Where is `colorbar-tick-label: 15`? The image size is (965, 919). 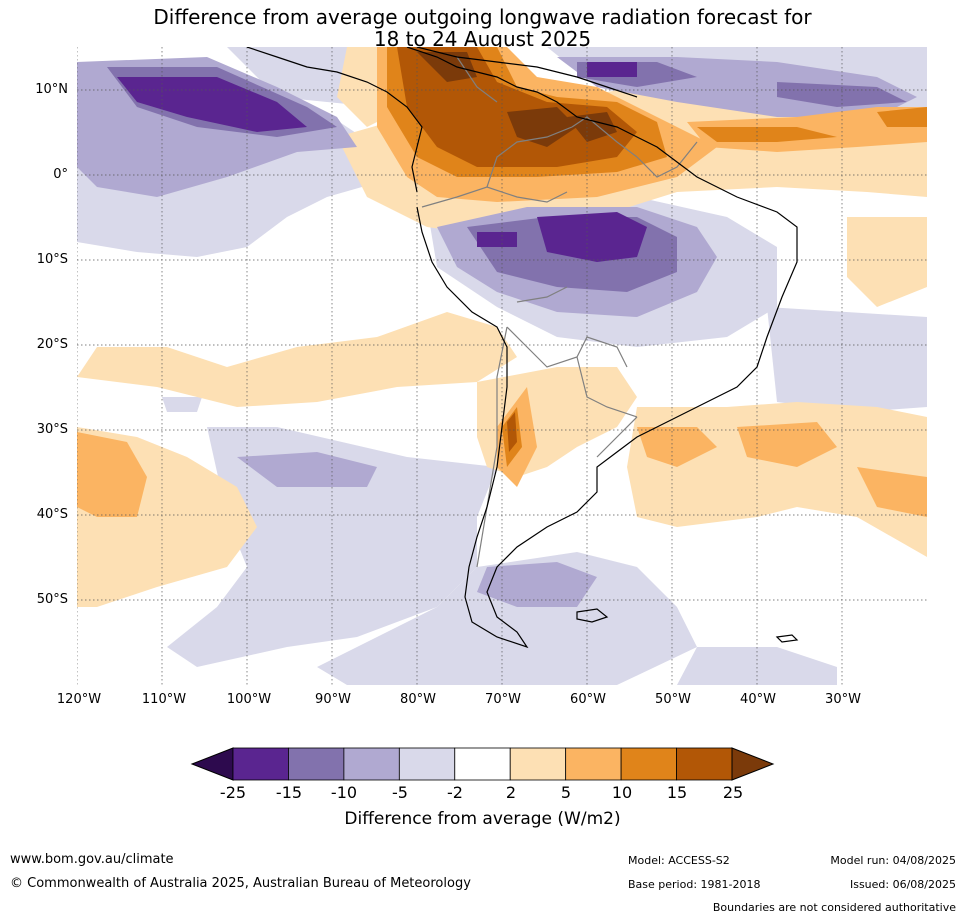 colorbar-tick-label: 15 is located at coordinates (677, 792).